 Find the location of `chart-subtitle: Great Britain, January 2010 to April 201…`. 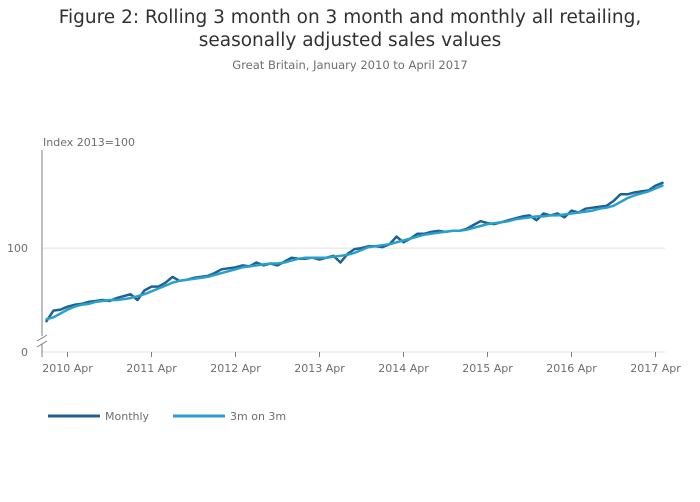

chart-subtitle: Great Britain, January 2010 to April 201… is located at coordinates (350, 65).